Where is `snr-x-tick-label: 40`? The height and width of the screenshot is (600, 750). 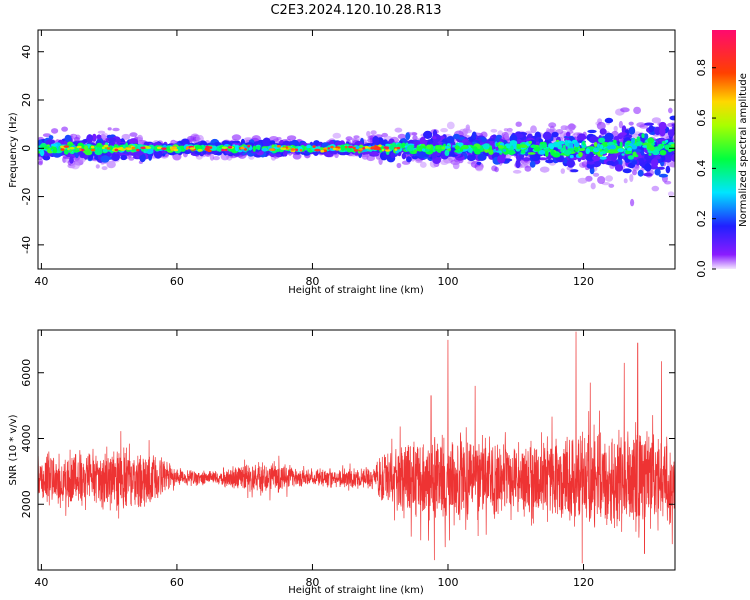 snr-x-tick-label: 40 is located at coordinates (41, 582).